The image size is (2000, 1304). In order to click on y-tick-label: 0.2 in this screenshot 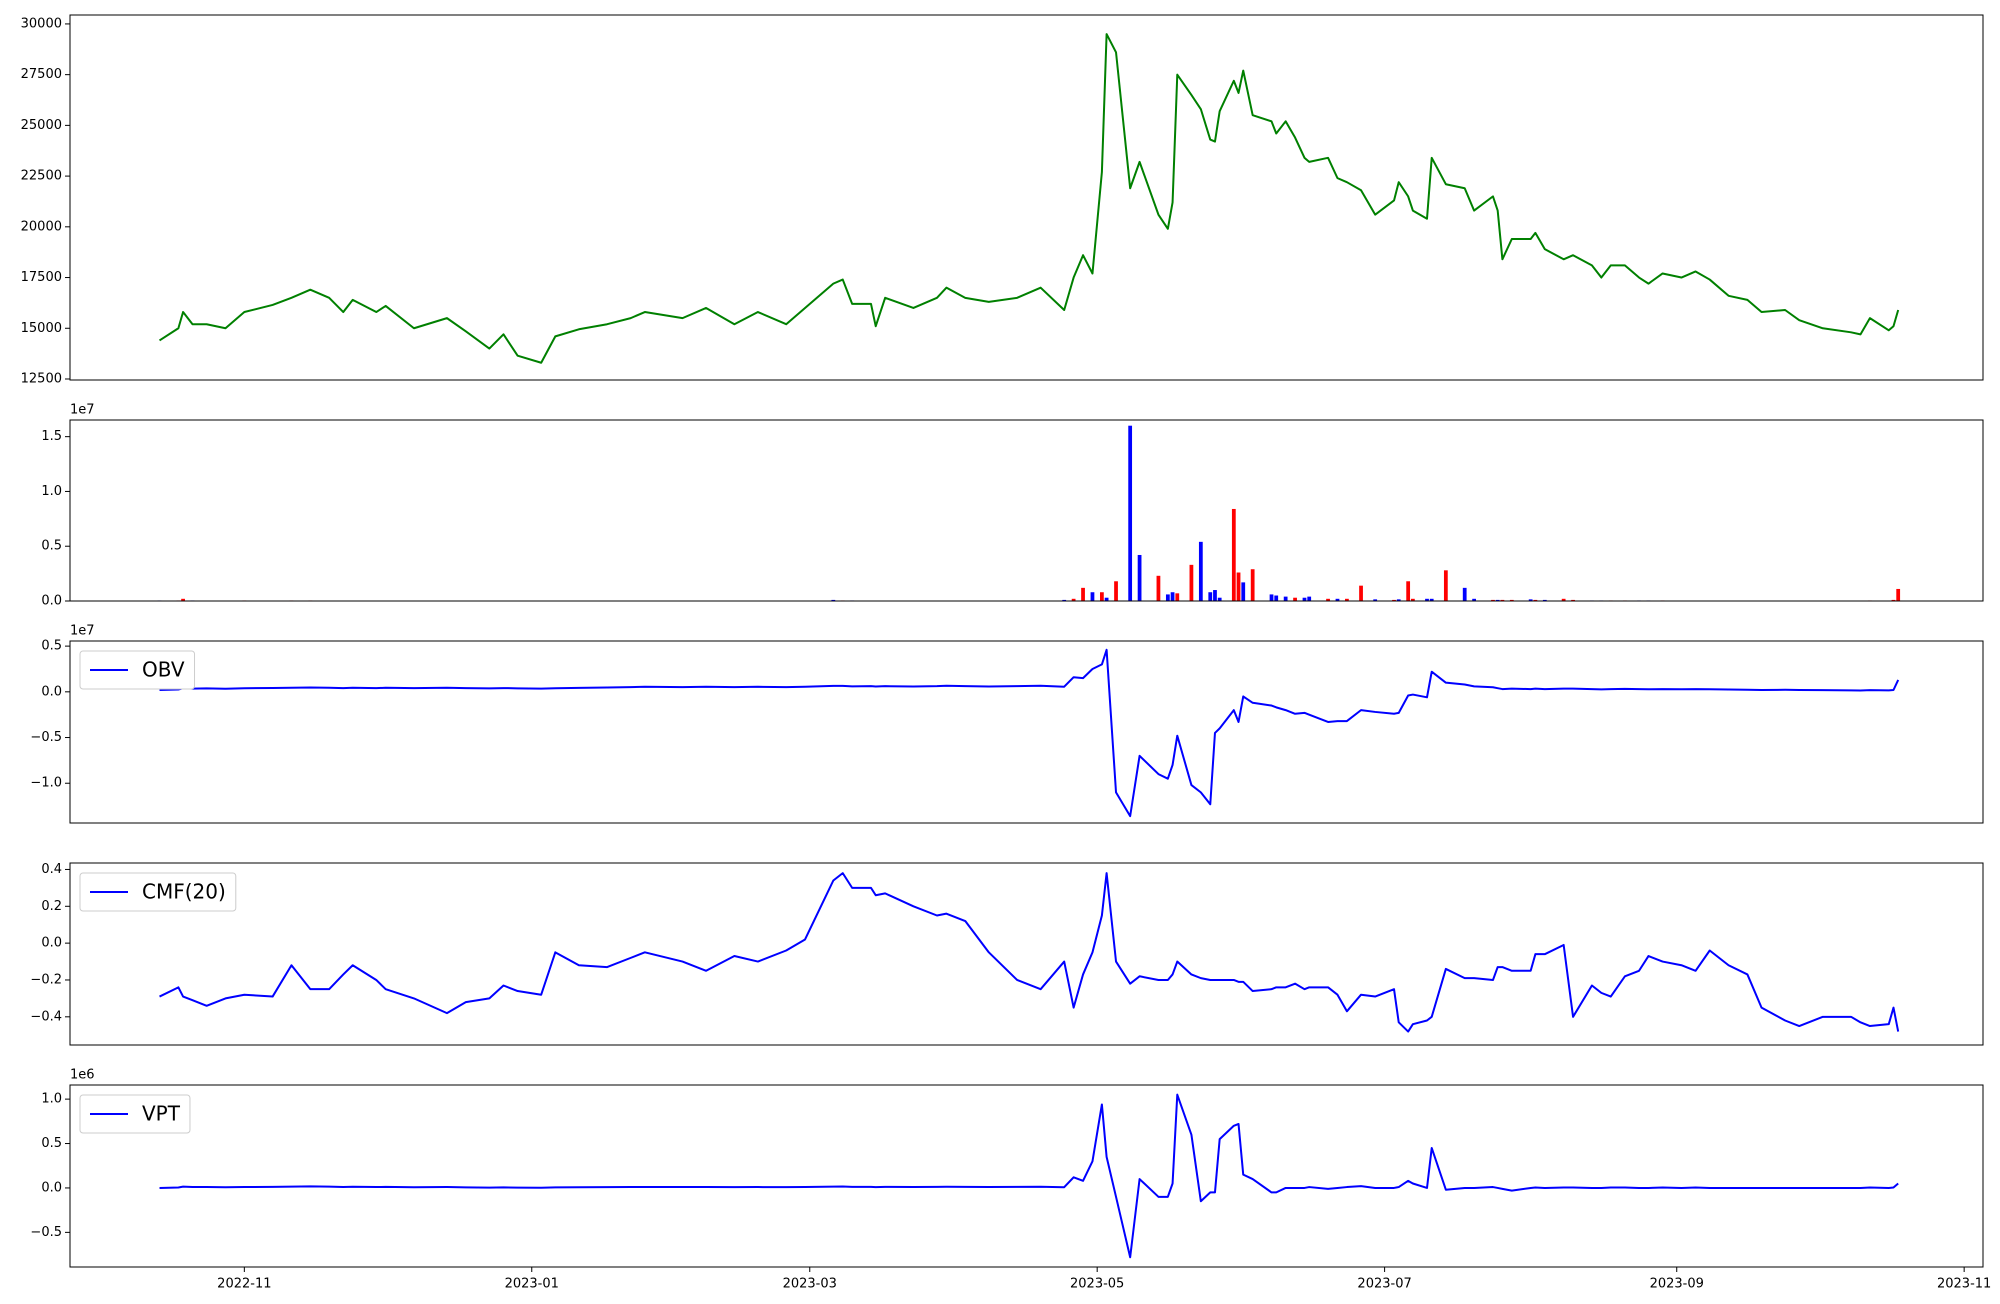, I will do `click(51, 906)`.